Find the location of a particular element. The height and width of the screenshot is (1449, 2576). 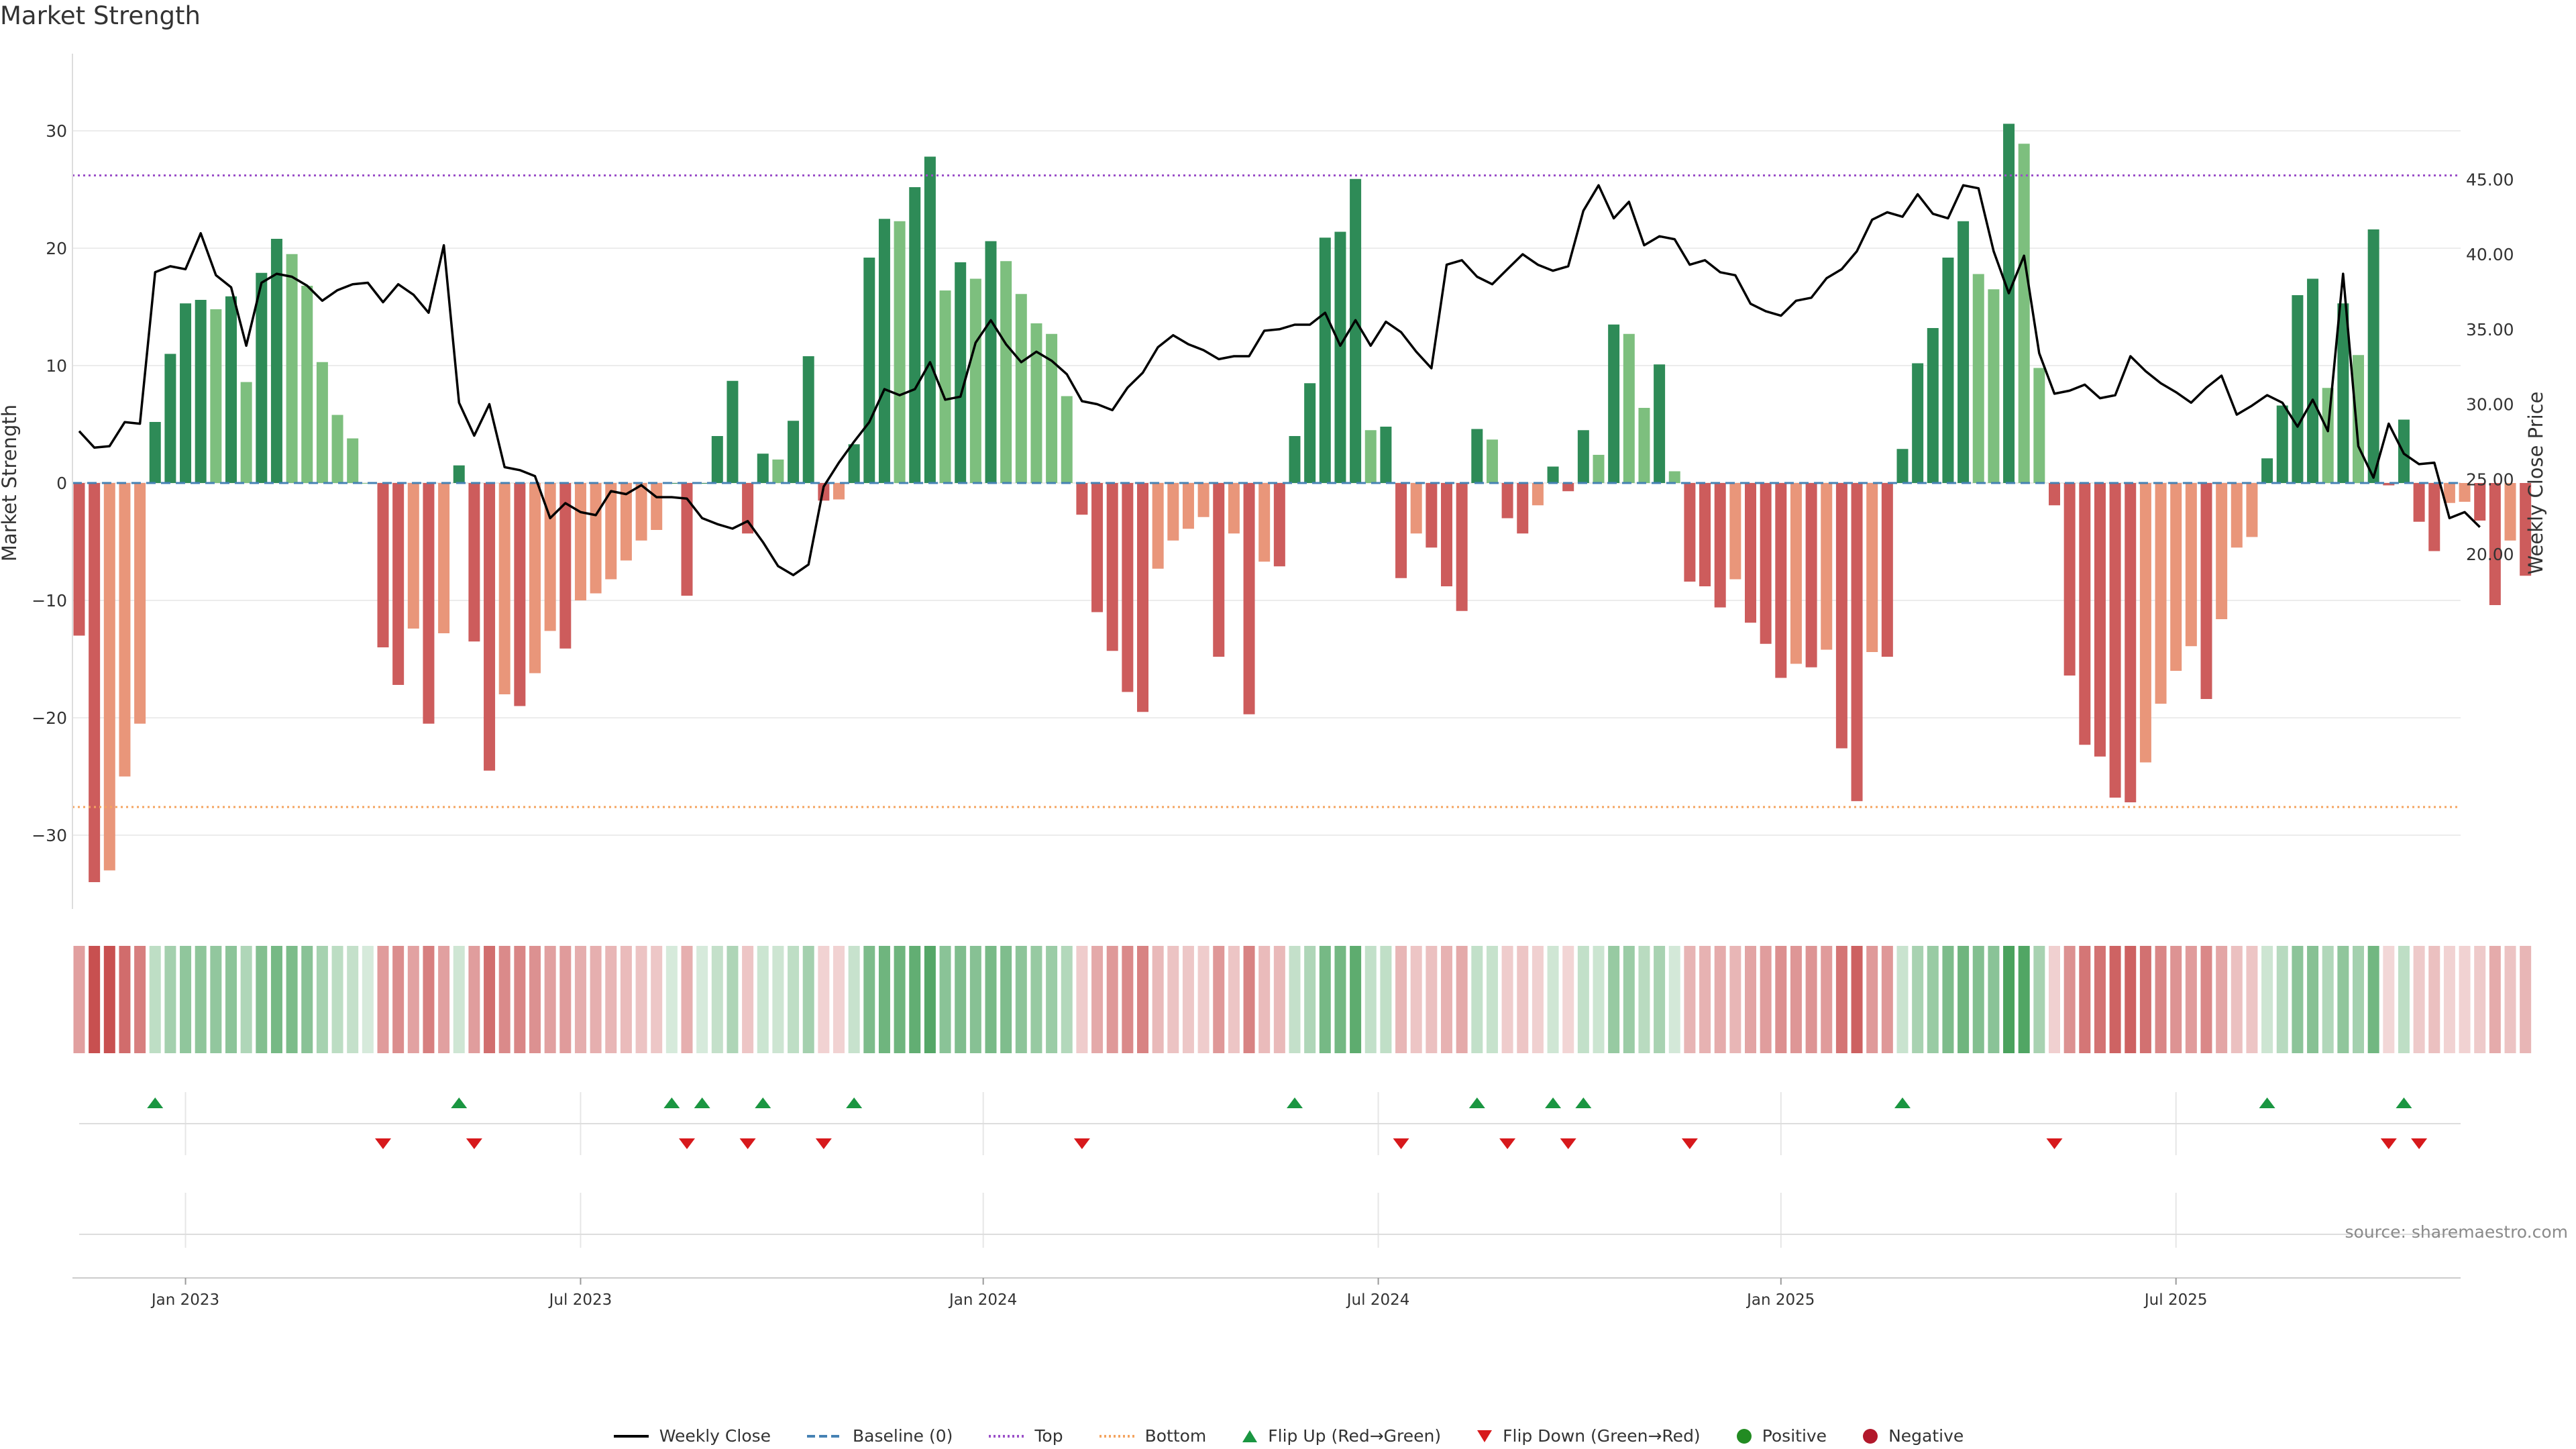

legend-circle is located at coordinates (1744, 1436).